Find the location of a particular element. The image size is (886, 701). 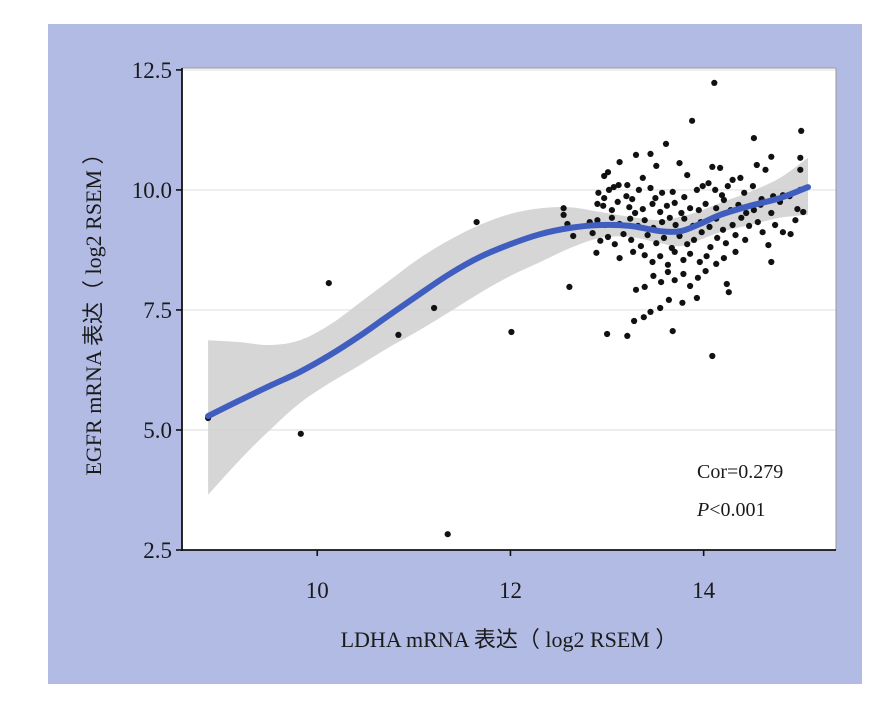

y-tick-label: 12.5 is located at coordinates (152, 70).